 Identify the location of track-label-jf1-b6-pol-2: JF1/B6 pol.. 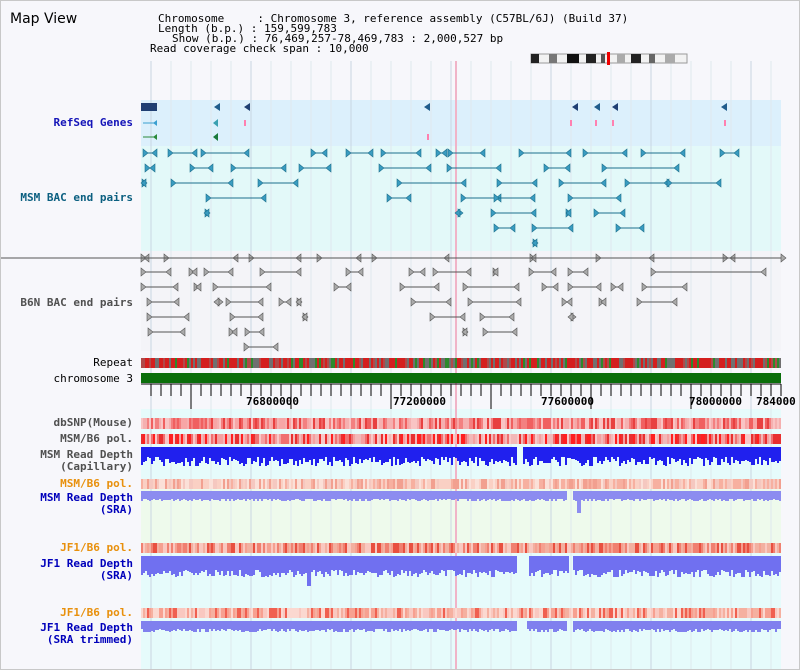
(96, 612).